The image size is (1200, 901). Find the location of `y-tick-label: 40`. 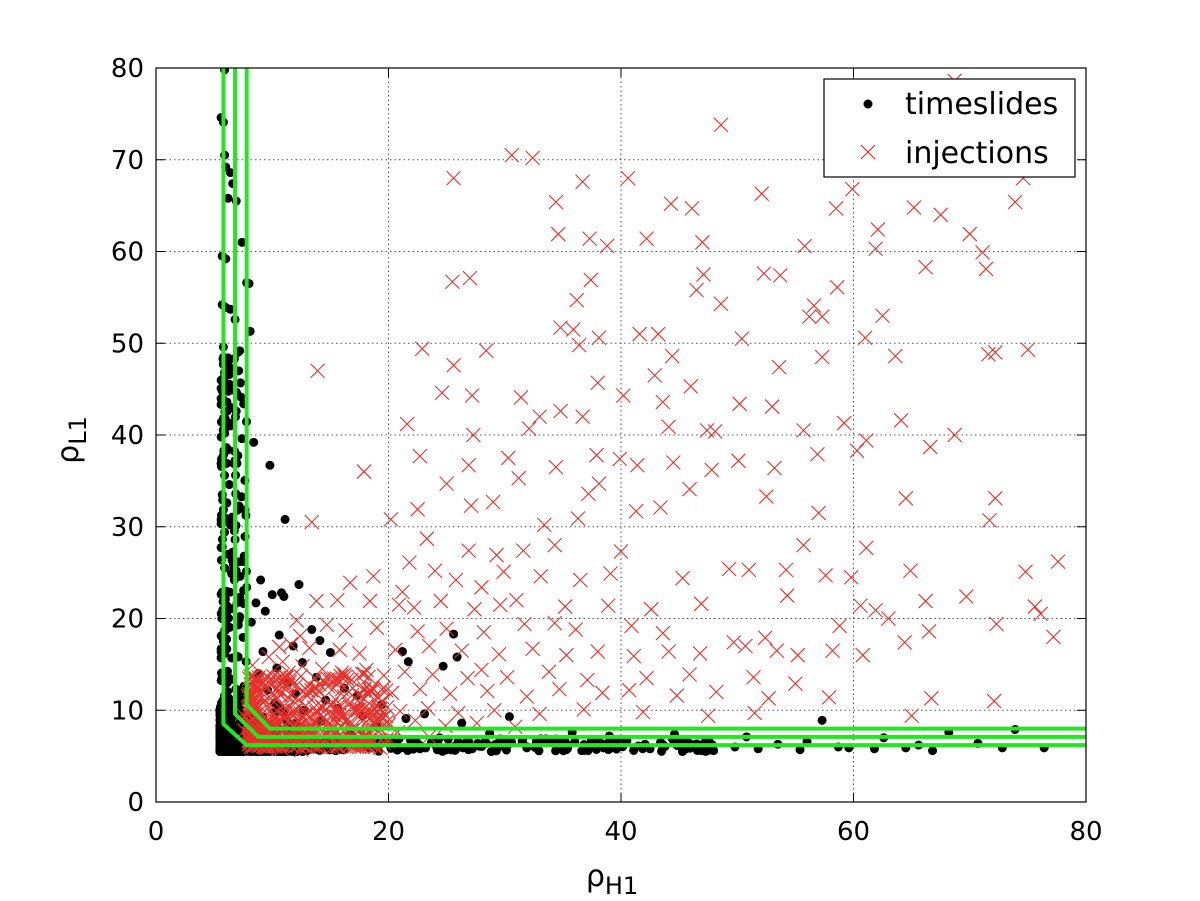

y-tick-label: 40 is located at coordinates (127, 436).